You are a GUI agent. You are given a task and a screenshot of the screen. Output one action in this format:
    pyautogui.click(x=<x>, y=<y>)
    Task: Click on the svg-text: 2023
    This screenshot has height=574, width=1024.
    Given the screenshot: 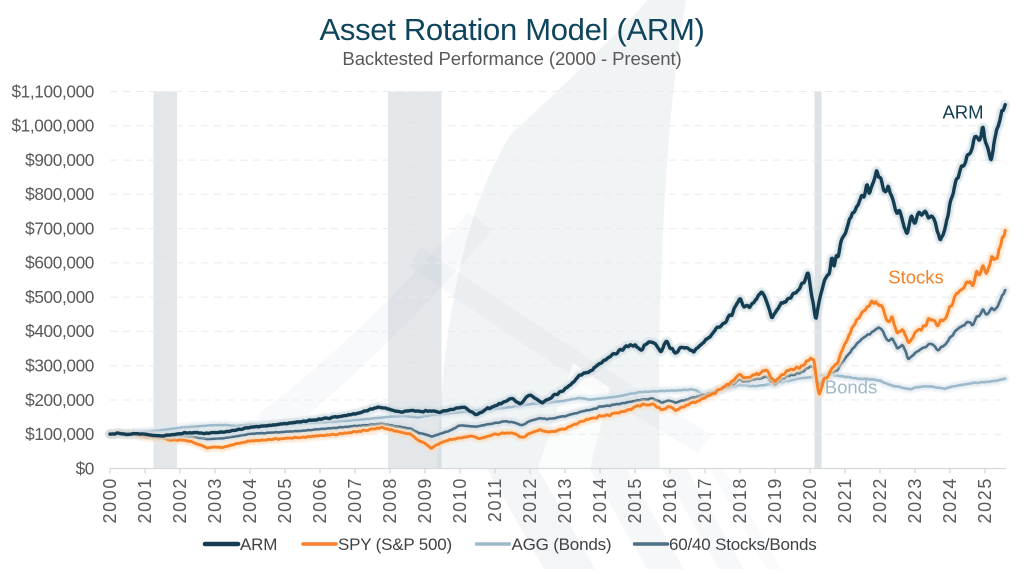 What is the action you would take?
    pyautogui.click(x=915, y=500)
    